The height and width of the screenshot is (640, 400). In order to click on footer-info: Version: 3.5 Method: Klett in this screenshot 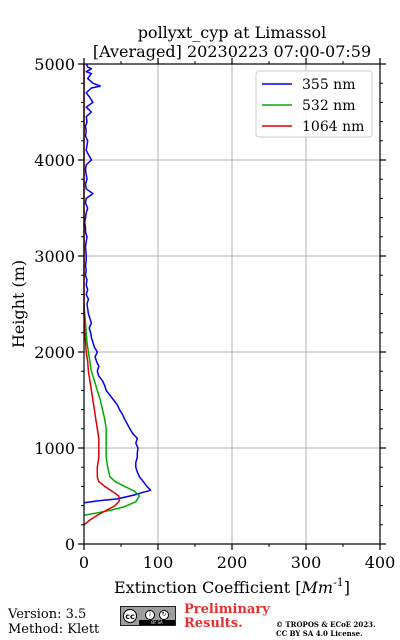, I will do `click(53, 622)`.